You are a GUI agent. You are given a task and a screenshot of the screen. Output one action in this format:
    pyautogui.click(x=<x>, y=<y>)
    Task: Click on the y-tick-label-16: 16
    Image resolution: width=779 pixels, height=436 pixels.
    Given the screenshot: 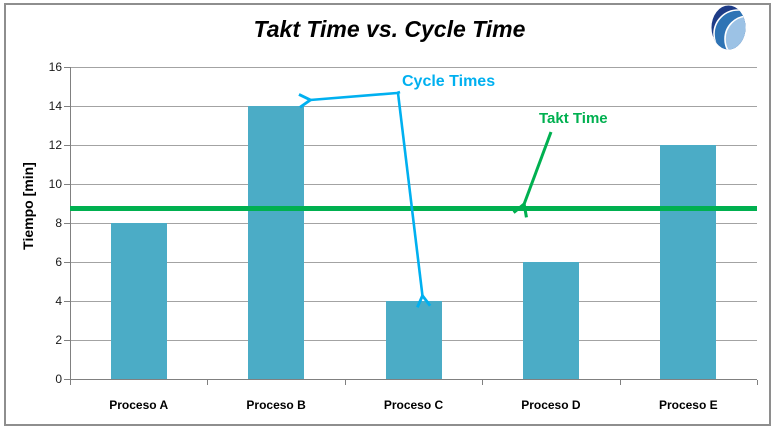 What is the action you would take?
    pyautogui.click(x=55, y=67)
    